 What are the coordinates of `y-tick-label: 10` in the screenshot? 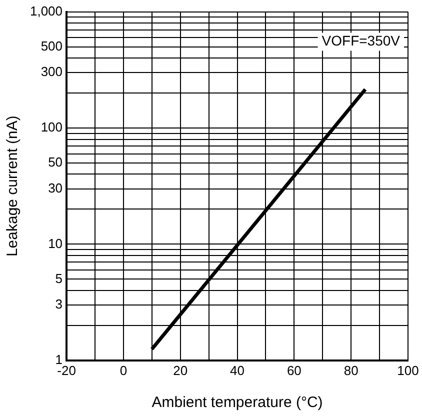 It's located at (55, 243).